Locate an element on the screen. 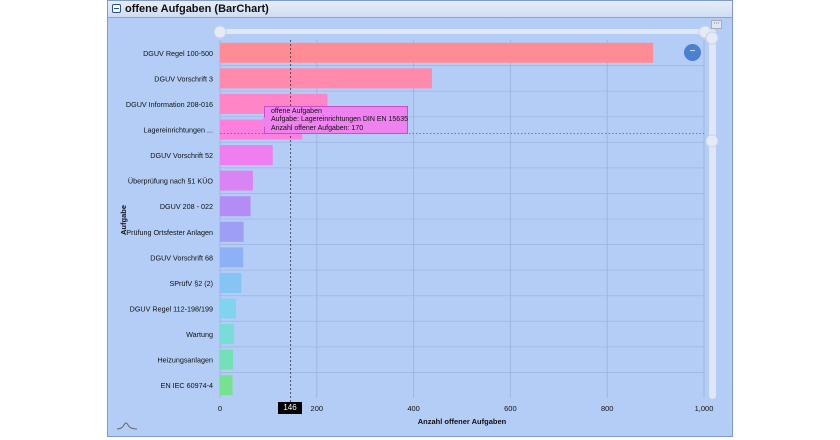 This screenshot has width=840, height=440. tooltip-arrow is located at coordinates (262, 122).